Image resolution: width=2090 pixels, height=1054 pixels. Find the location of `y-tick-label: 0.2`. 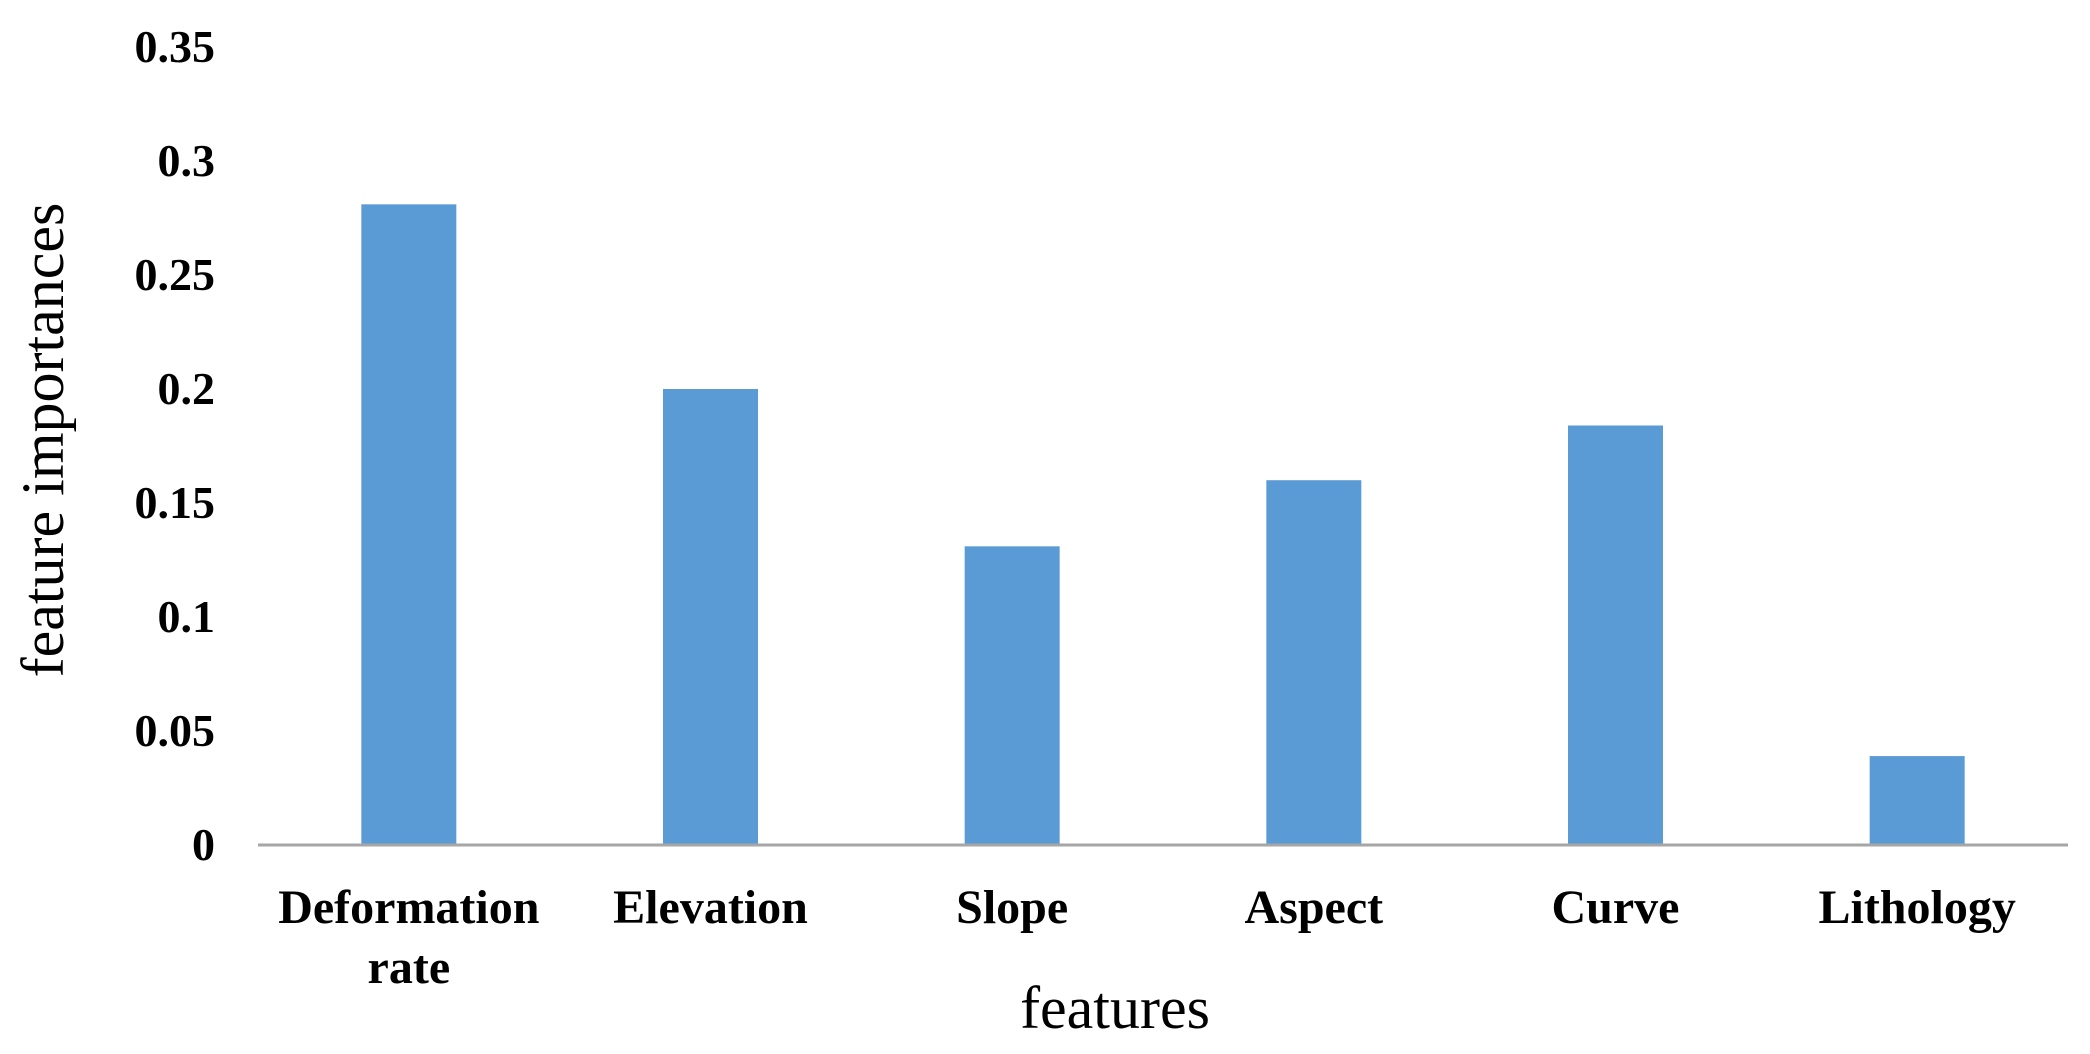

y-tick-label: 0.2 is located at coordinates (187, 388).